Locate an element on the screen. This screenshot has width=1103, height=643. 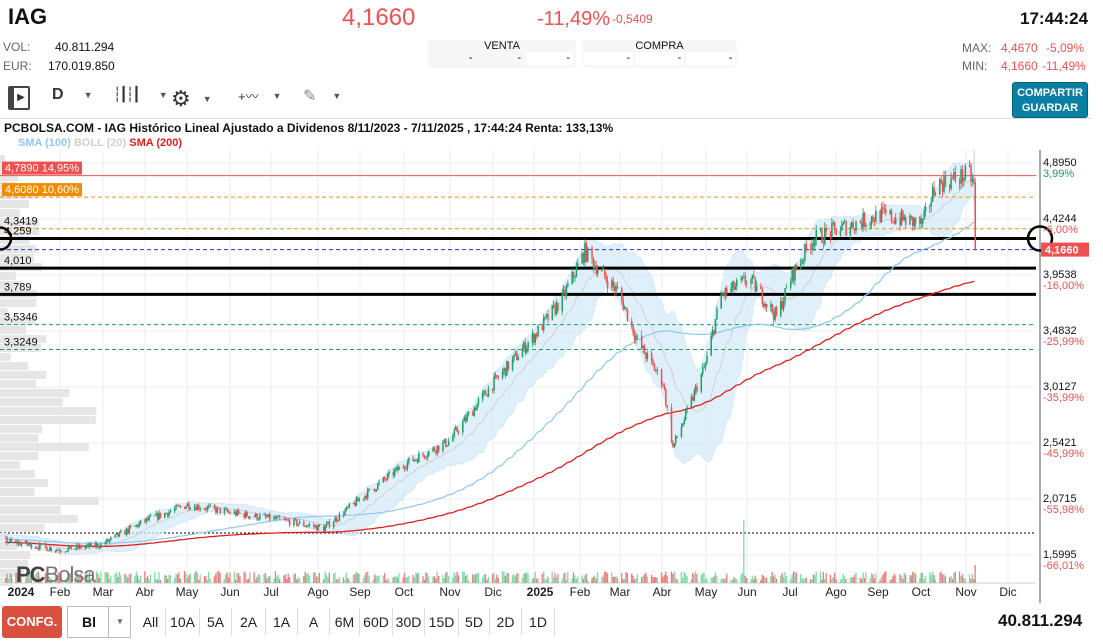
chart-type-value: Bl is located at coordinates (89, 622).